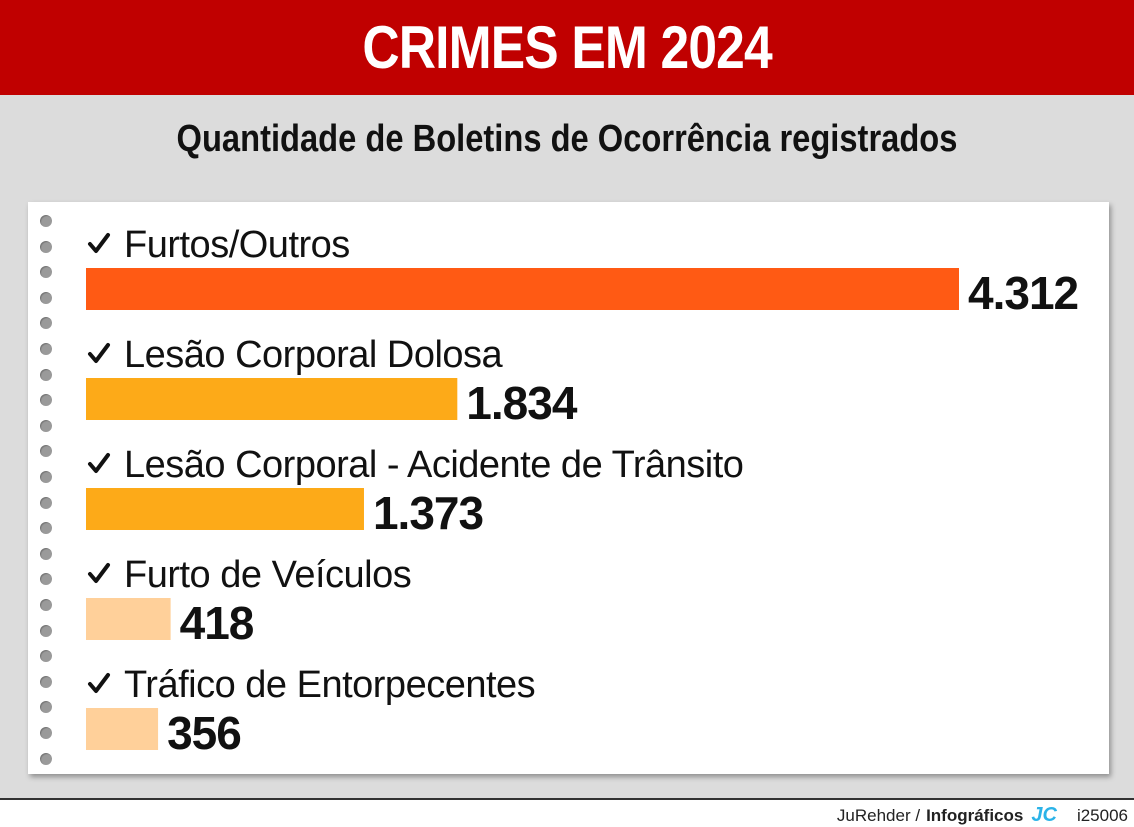 The height and width of the screenshot is (827, 1134). I want to click on header-banner: CRIMES EM 2024, so click(567, 47).